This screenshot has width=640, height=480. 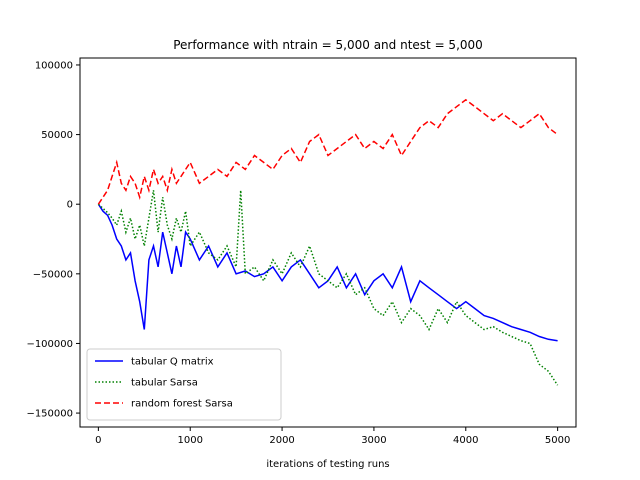 What do you see at coordinates (465, 440) in the screenshot?
I see `x-tick-label: 4000` at bounding box center [465, 440].